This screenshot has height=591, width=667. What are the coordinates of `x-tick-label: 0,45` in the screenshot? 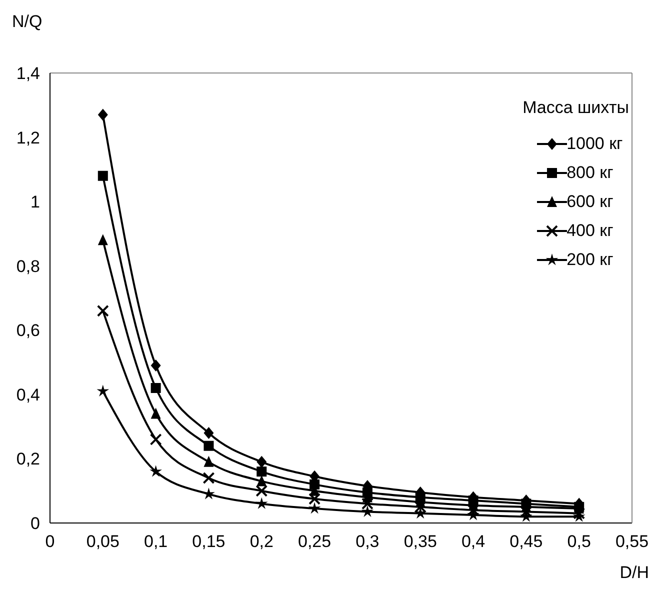 It's located at (526, 541).